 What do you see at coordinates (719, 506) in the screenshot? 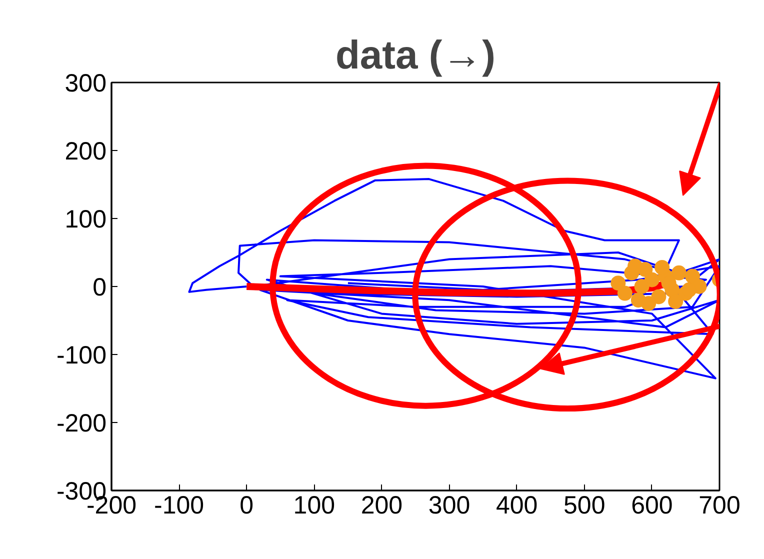
I see `x-tick-label: 700` at bounding box center [719, 506].